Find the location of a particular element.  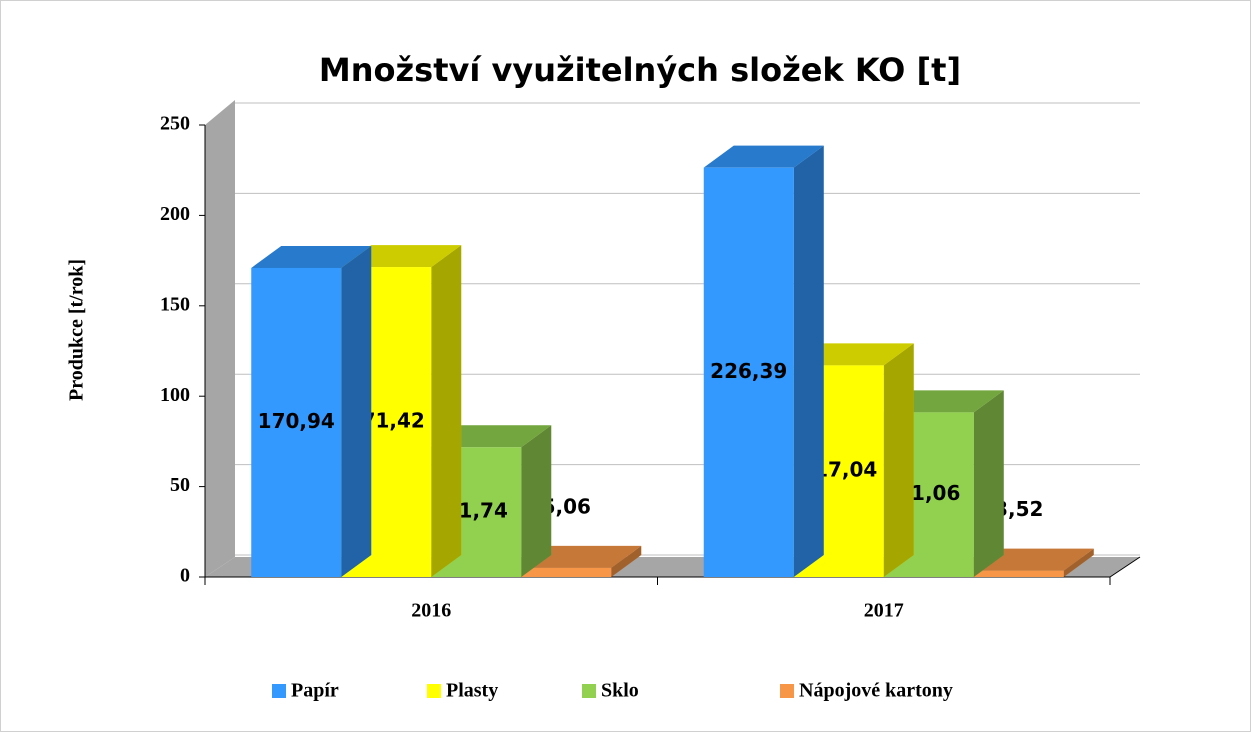

side-wall is located at coordinates (220, 338).